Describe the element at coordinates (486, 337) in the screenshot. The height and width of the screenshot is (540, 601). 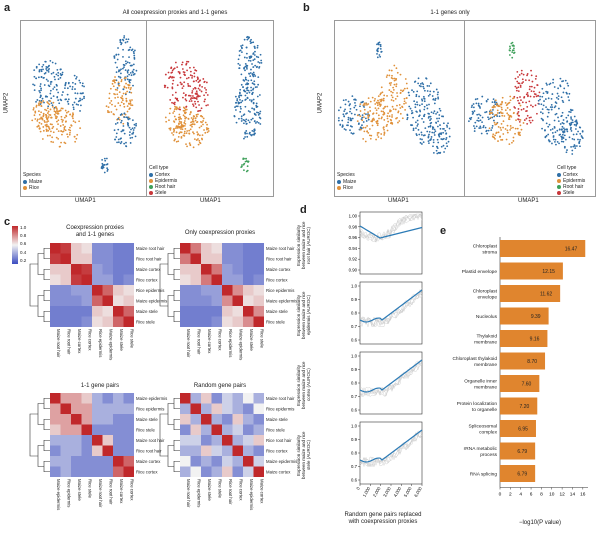
I see `bar-category-label: Thylakoid` at that location.